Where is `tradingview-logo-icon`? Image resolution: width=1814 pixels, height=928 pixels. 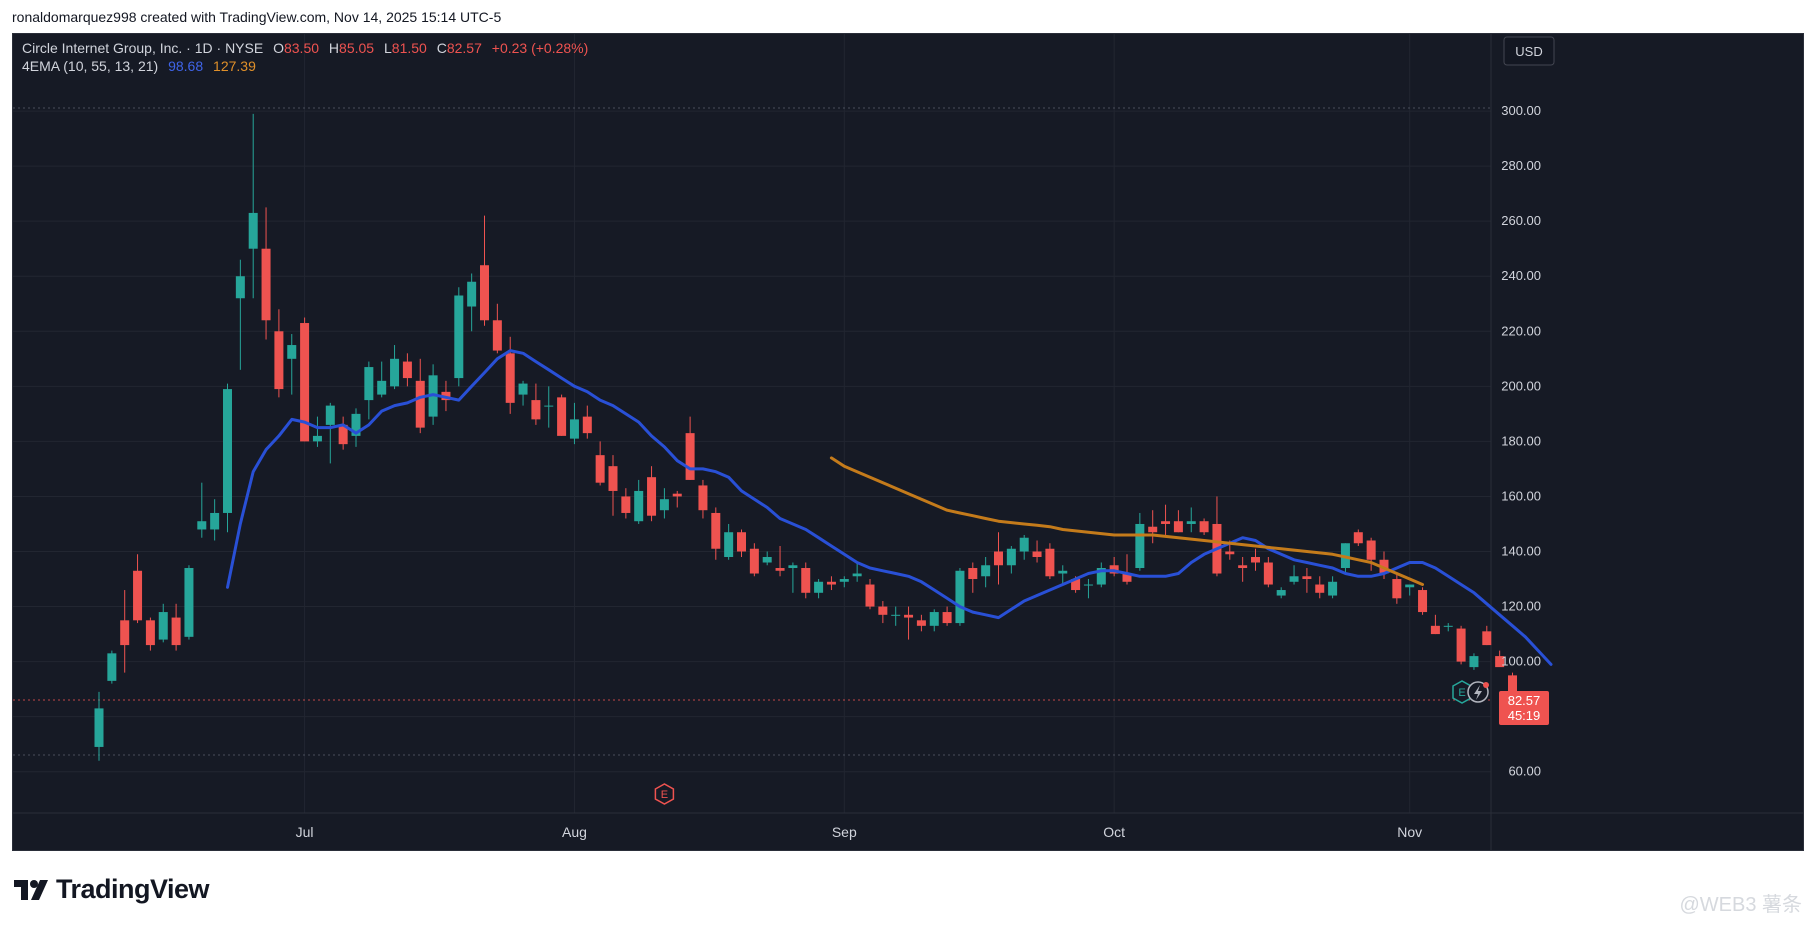
tradingview-logo-icon is located at coordinates (31, 889).